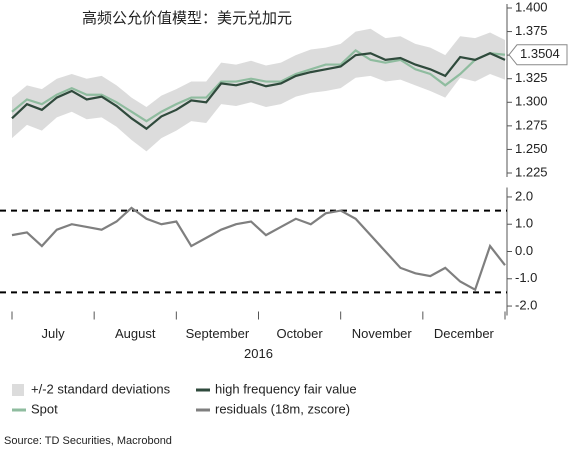 This screenshot has height=454, width=577. Describe the element at coordinates (135, 333) in the screenshot. I see `x-tick-label: August` at that location.